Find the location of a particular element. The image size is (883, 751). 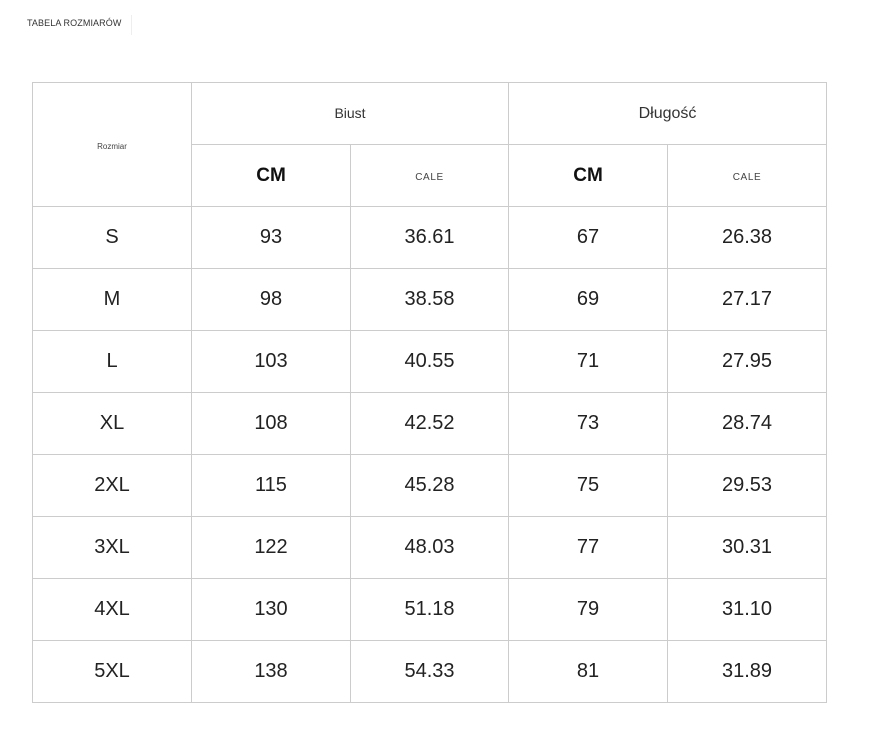

bust-inch-cell: 38.58 is located at coordinates (429, 299).